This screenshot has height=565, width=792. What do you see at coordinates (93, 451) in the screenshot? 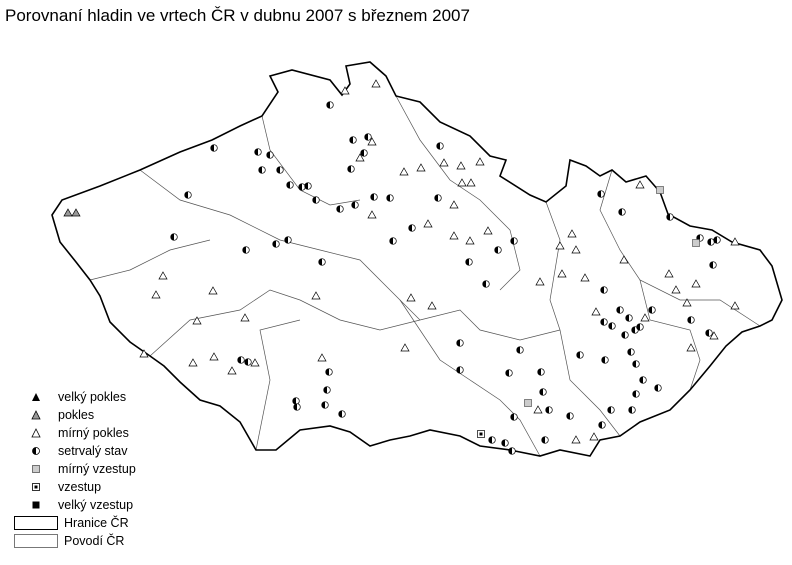
I see `legend-label: setrvalý stav` at bounding box center [93, 451].